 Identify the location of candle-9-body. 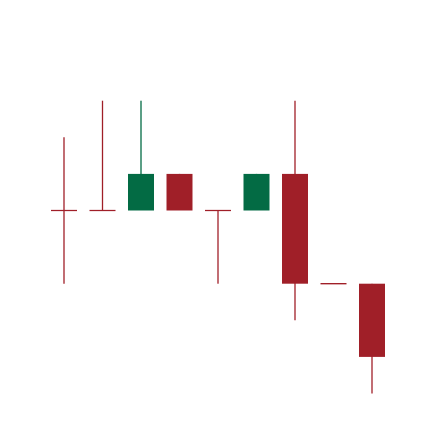
(372, 320).